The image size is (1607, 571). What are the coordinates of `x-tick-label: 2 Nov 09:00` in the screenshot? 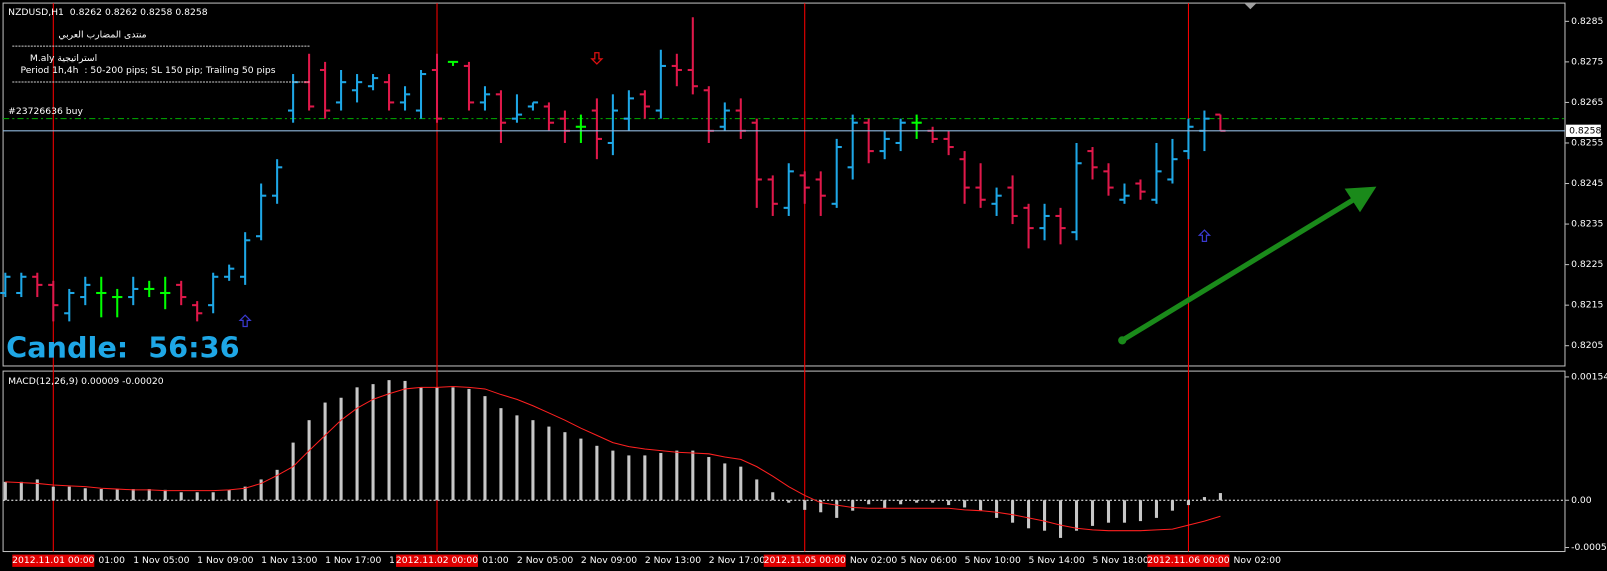 It's located at (609, 560).